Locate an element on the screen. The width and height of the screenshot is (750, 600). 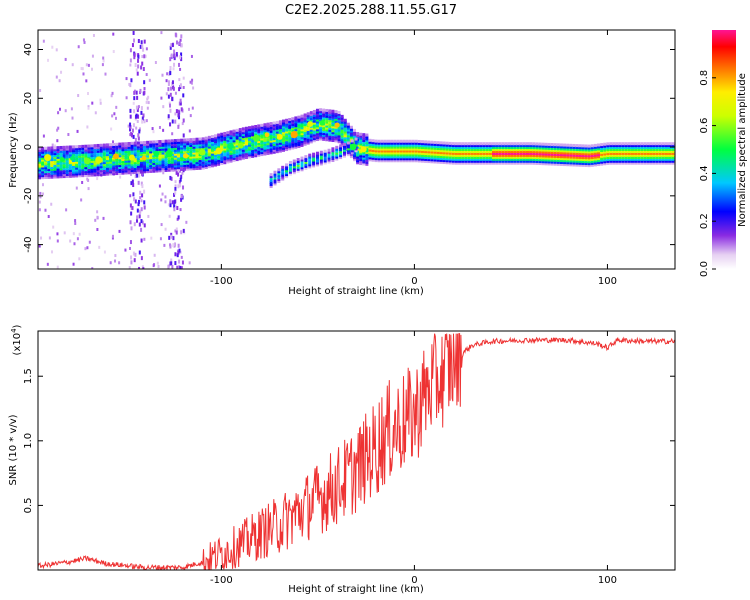
heatmap-peak is located at coordinates (240, 145).